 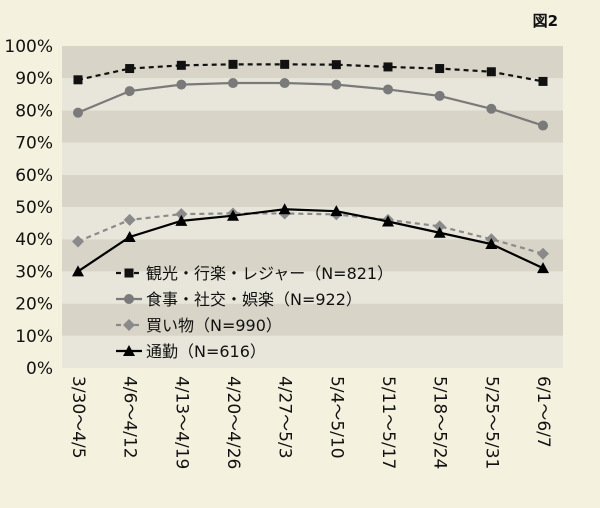 What do you see at coordinates (34, 337) in the screenshot?
I see `y-tick-label: 10%` at bounding box center [34, 337].